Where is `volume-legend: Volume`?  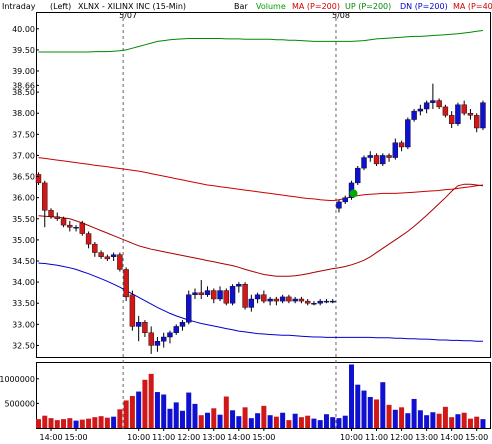
volume-legend: Volume is located at coordinates (271, 6).